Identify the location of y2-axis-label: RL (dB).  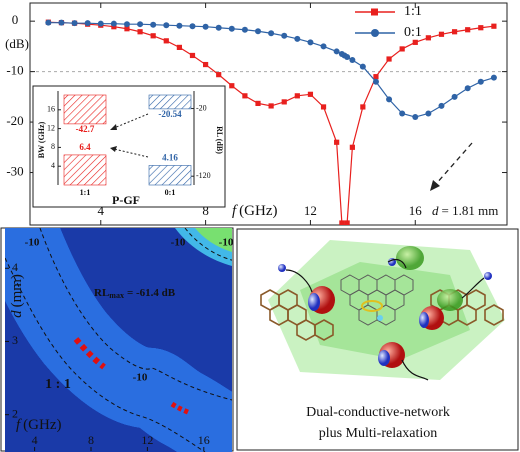
(219, 140).